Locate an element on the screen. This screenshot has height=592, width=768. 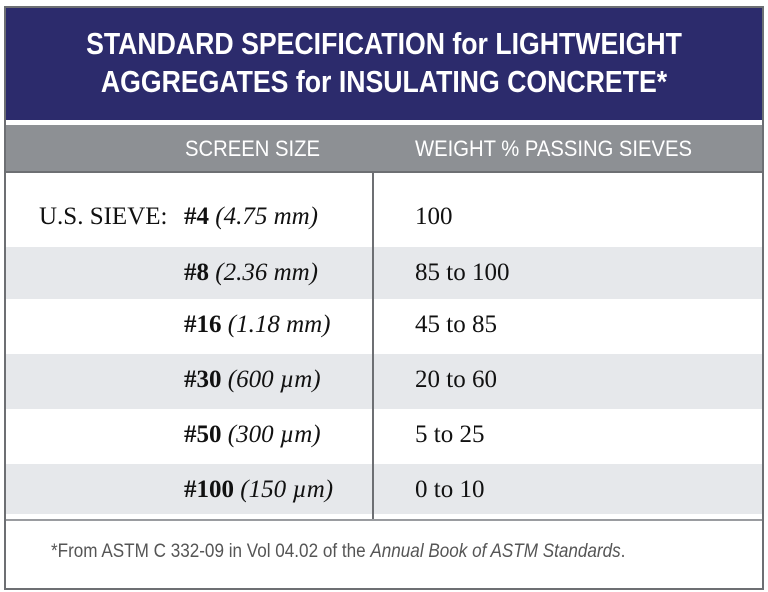
sieve-opening: (1.18 mm) is located at coordinates (279, 324).